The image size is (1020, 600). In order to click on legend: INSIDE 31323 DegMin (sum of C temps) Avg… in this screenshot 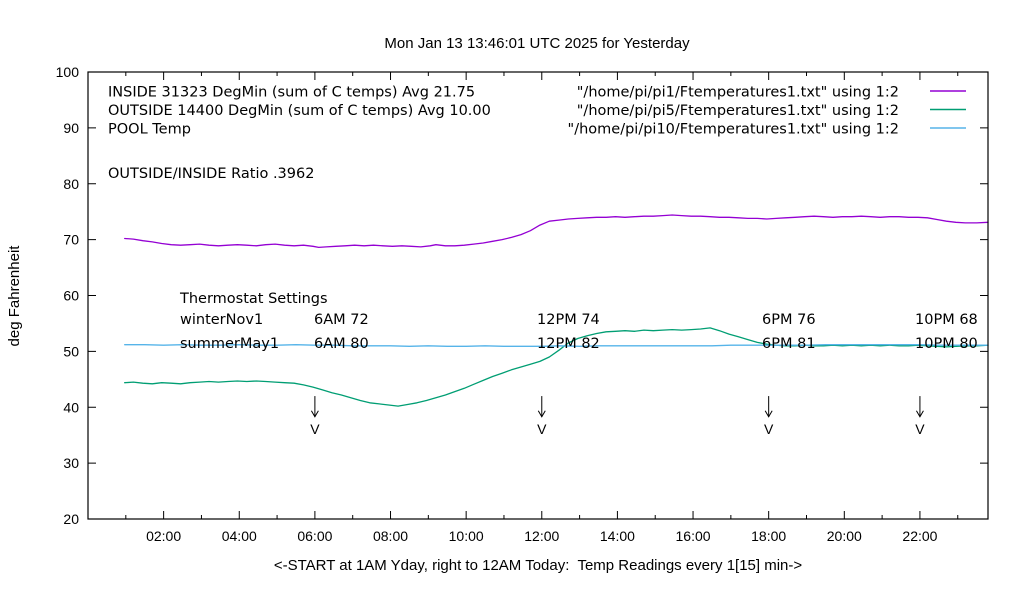, I will do `click(537, 111)`.